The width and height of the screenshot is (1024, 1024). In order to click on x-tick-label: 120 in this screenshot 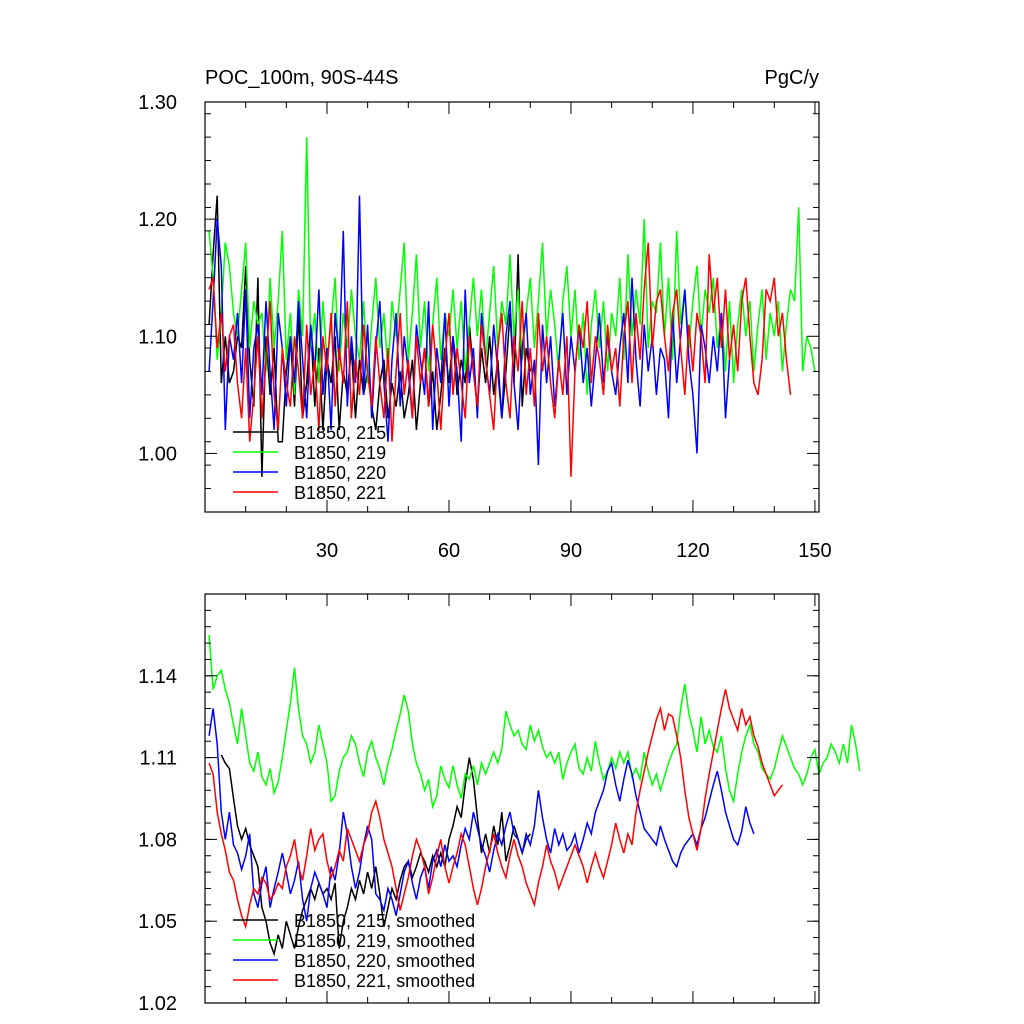, I will do `click(692, 551)`.